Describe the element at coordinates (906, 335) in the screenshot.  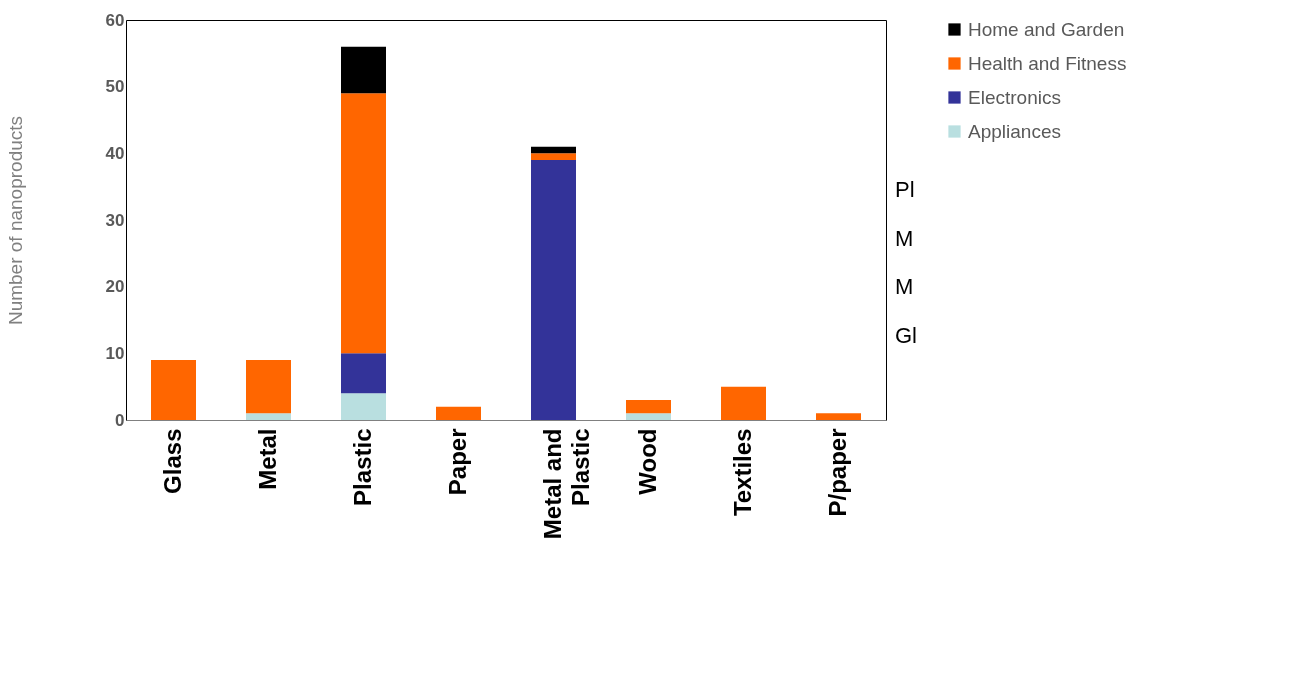
I see `text: Gl` at that location.